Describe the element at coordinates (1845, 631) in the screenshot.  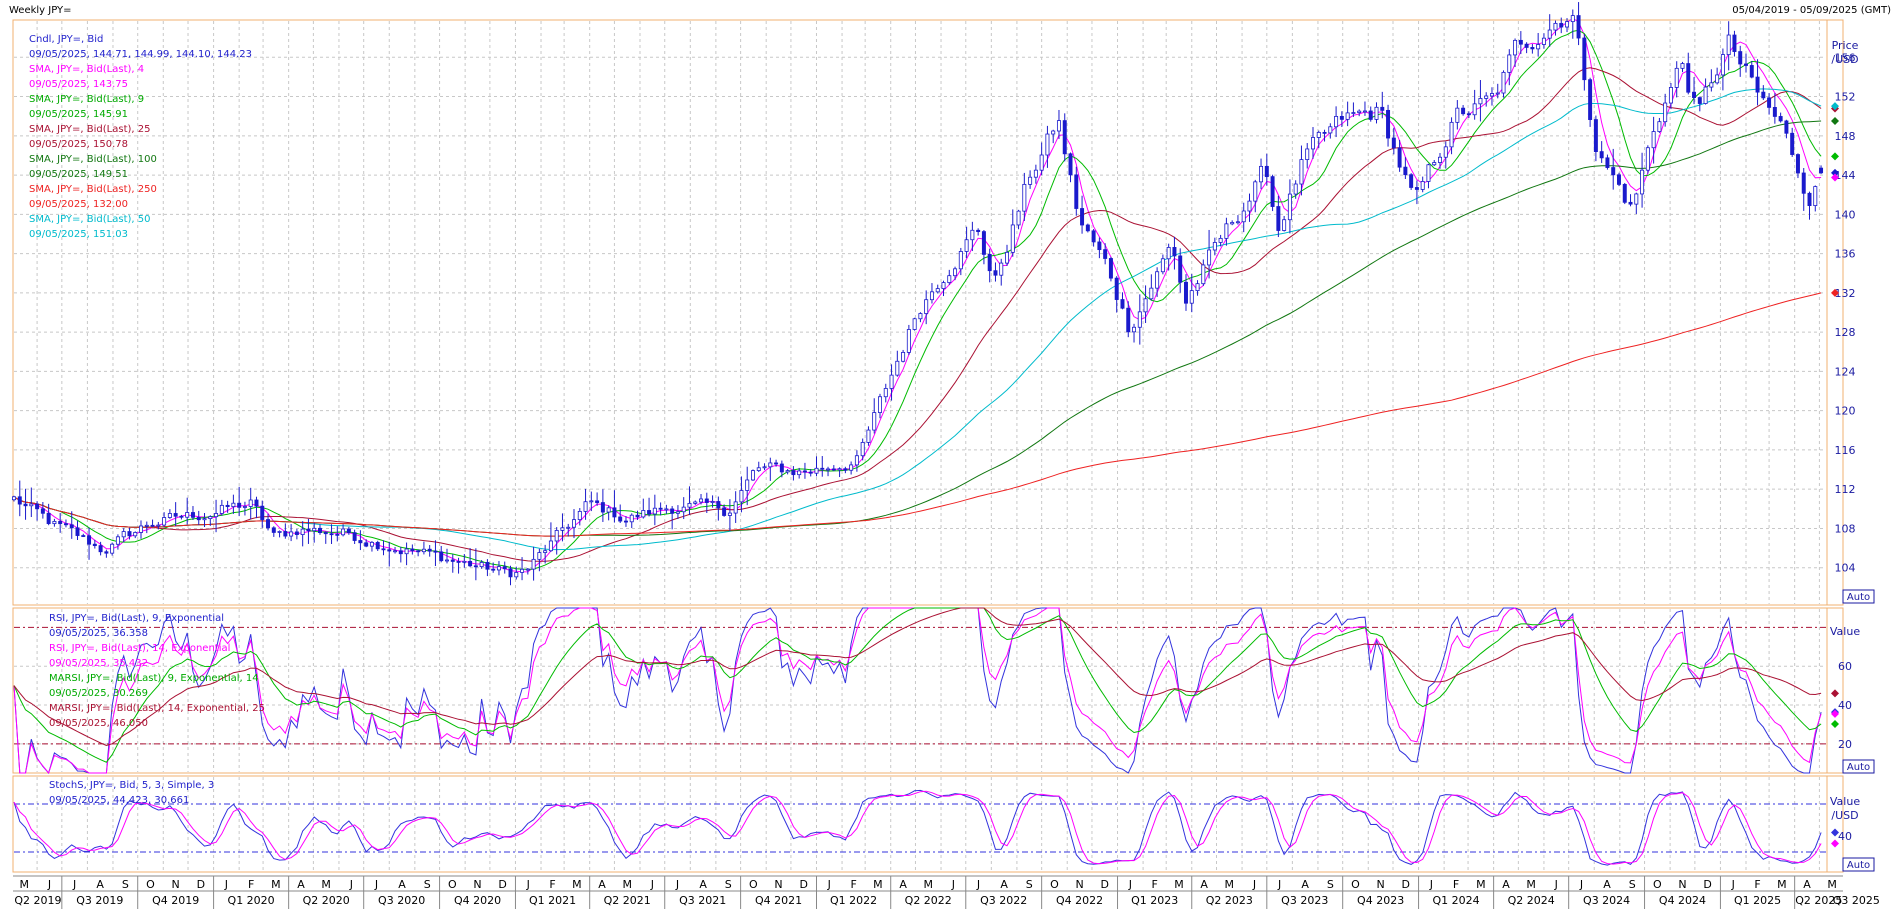
I see `rsi-axis-title: Value` at that location.